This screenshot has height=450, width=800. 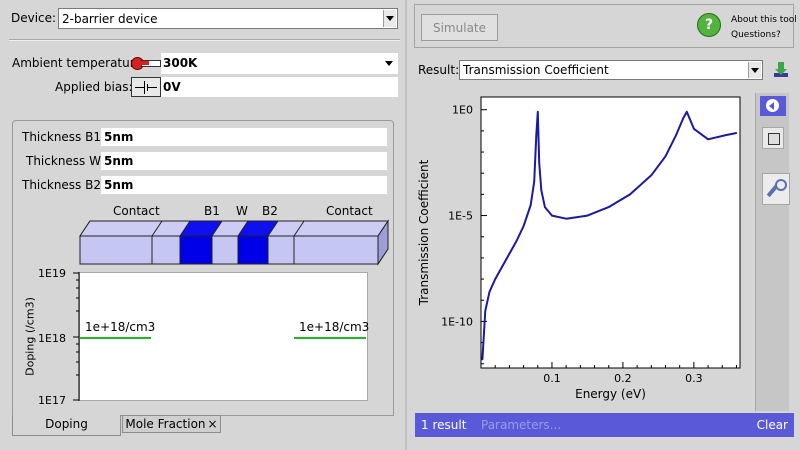 I want to click on x-tick-label: 0.2, so click(x=623, y=378).